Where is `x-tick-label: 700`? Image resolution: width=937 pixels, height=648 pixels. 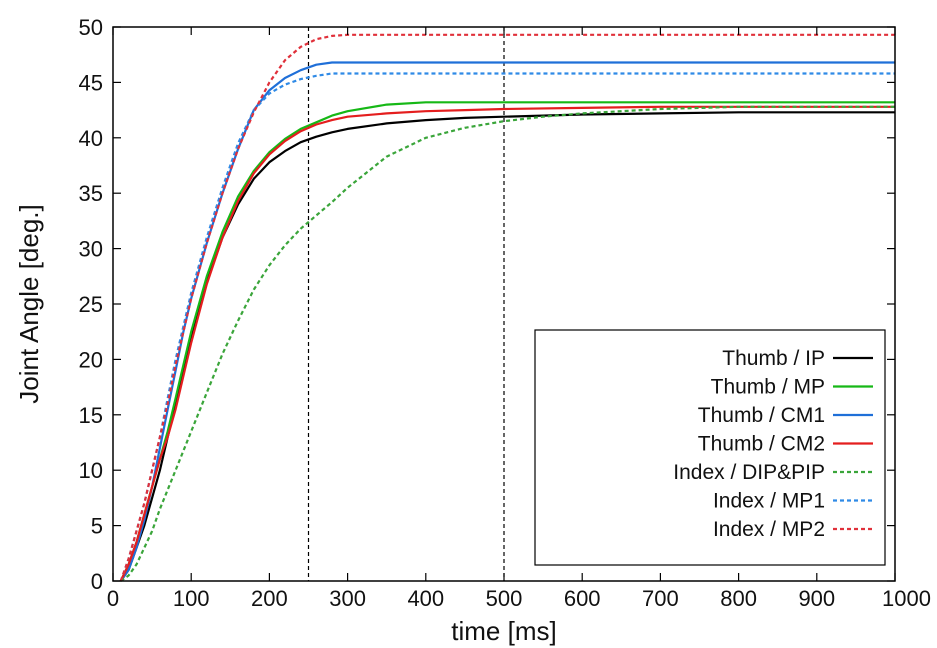 x-tick-label: 700 is located at coordinates (660, 598).